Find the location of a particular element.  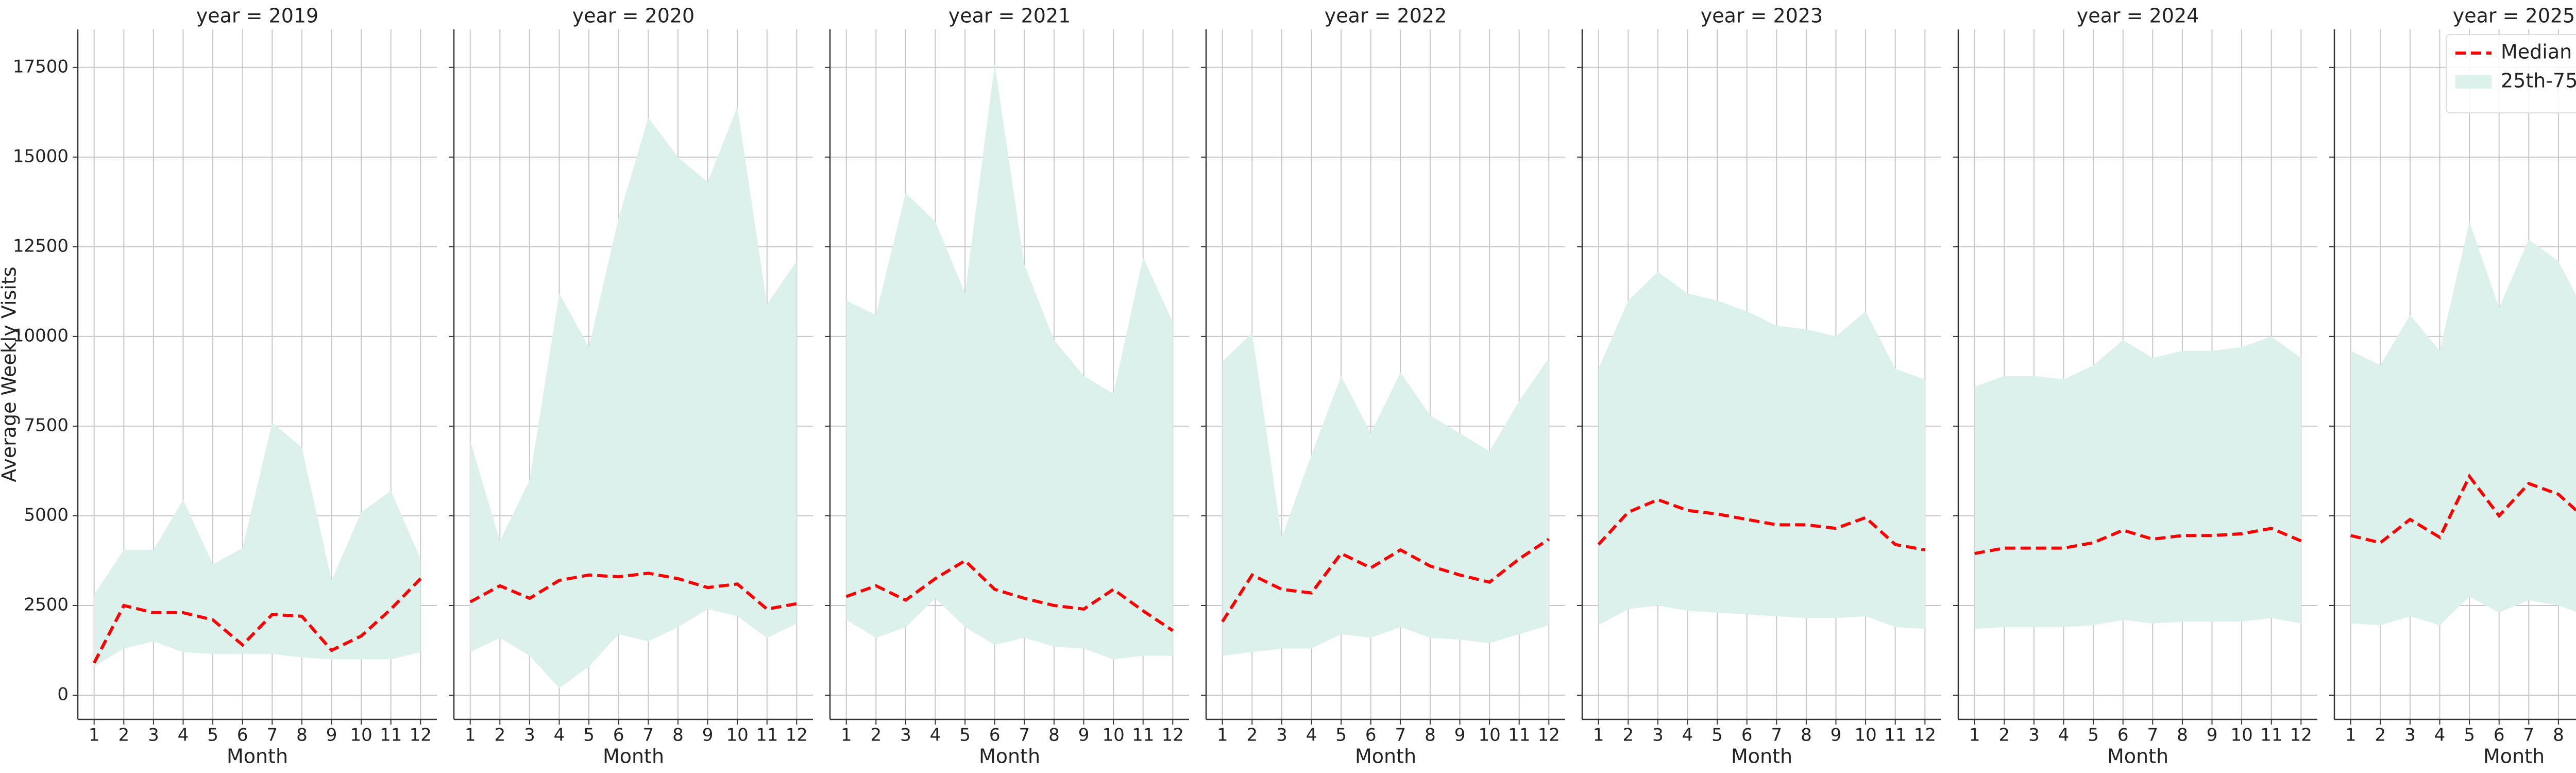

panel-title: year = 2022 is located at coordinates (1386, 16).